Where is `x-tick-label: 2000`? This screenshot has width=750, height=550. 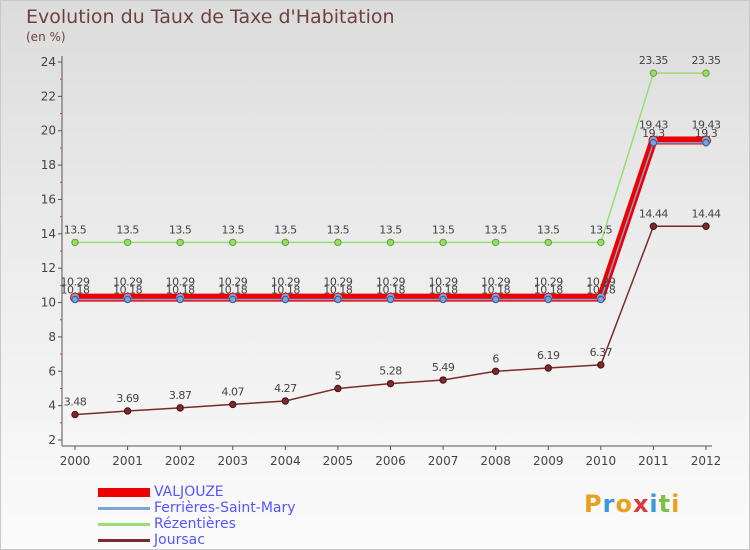 x-tick-label: 2000 is located at coordinates (75, 461).